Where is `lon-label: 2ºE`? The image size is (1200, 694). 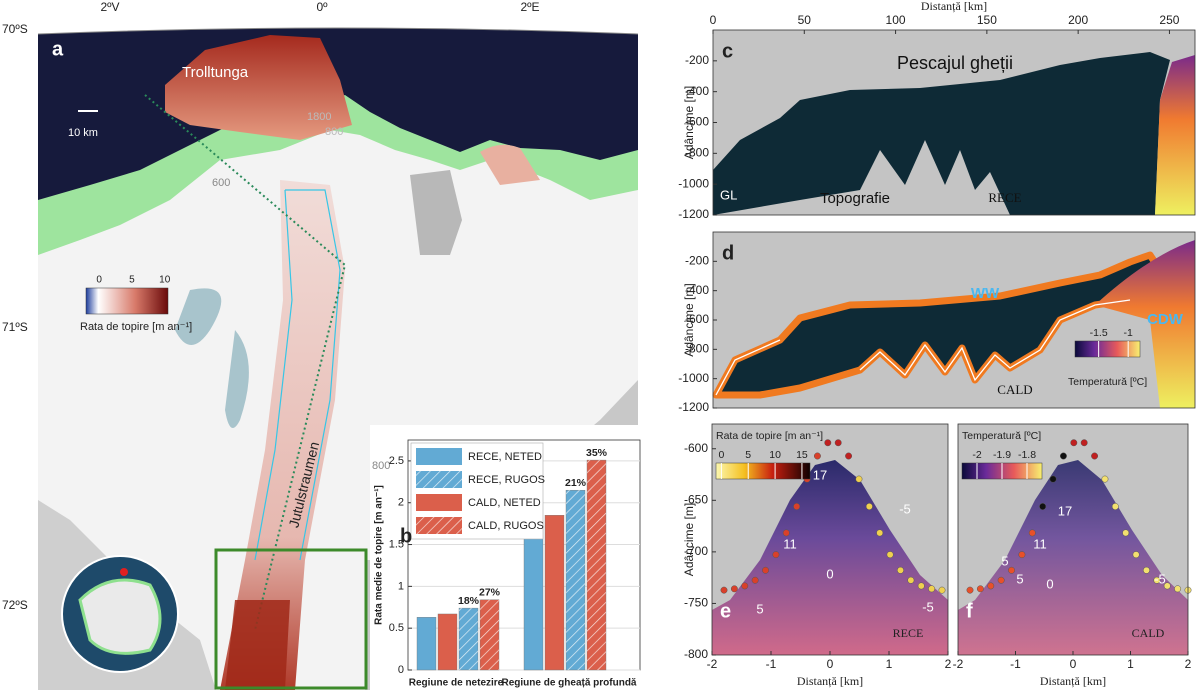
lon-label: 2ºE is located at coordinates (529, 7).